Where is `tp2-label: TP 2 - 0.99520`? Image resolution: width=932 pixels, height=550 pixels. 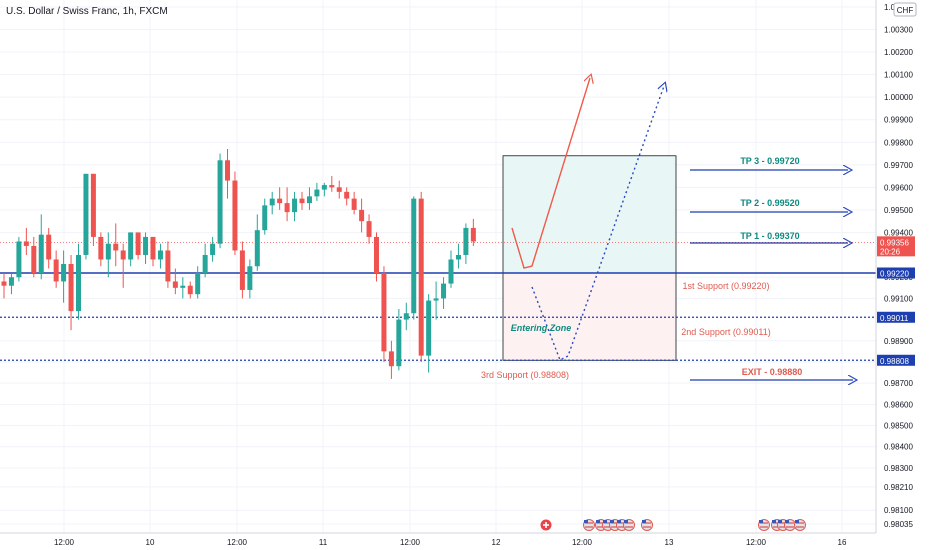
tp2-label: TP 2 - 0.99520 is located at coordinates (769, 203).